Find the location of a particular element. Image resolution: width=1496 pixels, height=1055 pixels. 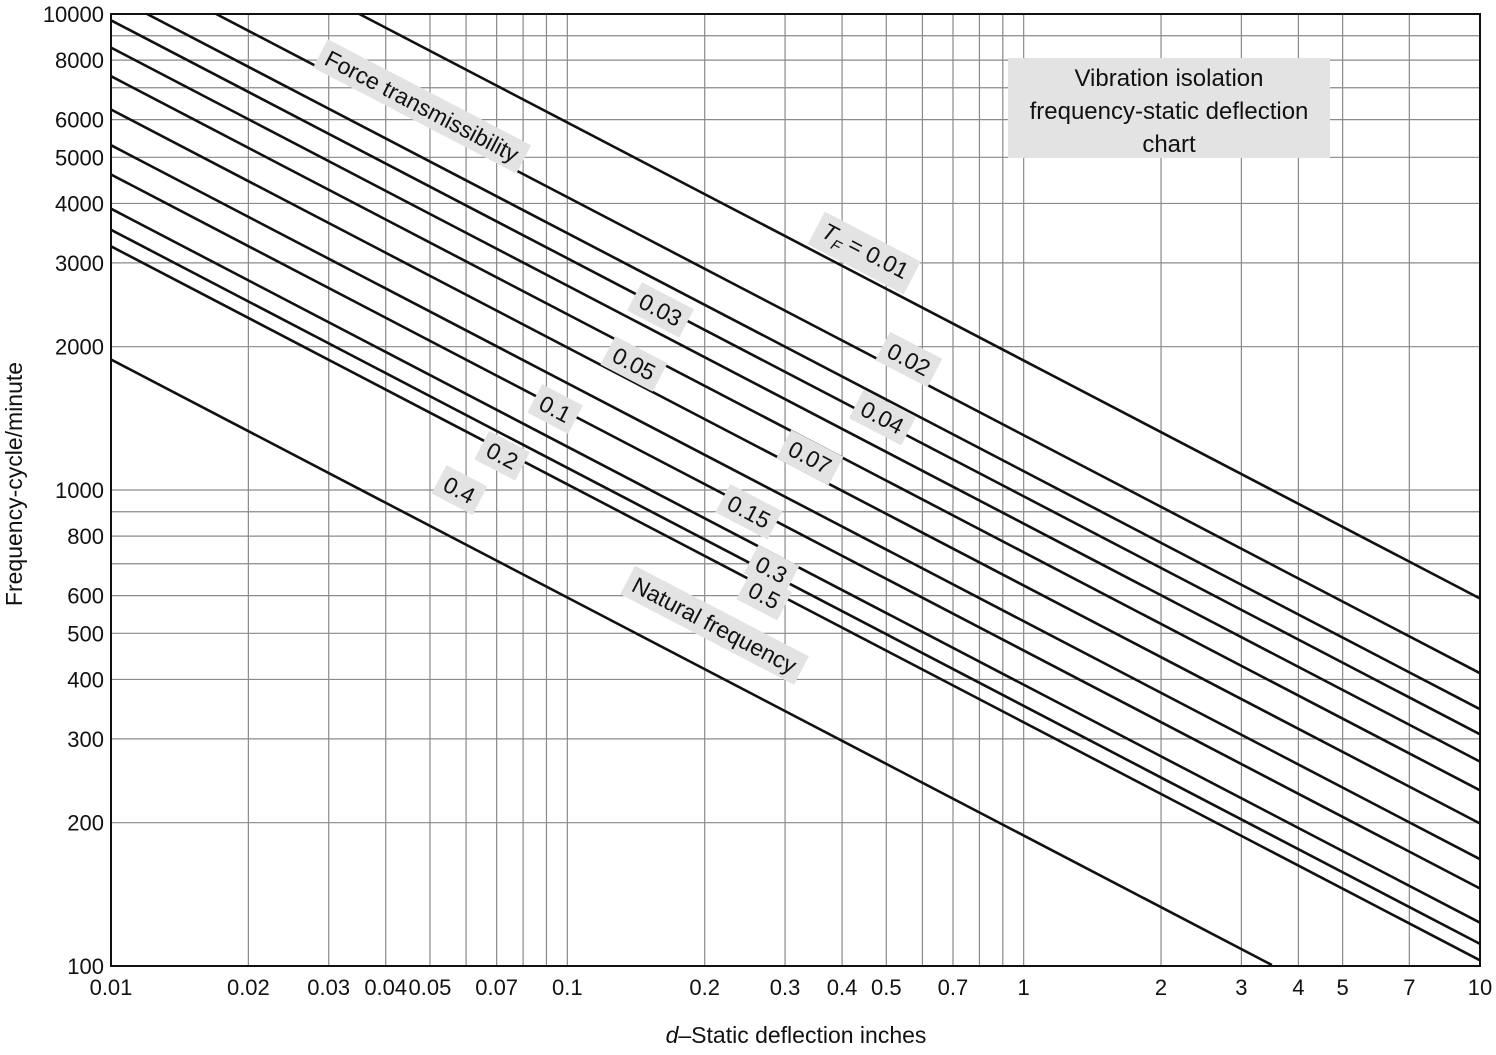

x-tick-label: 0.02 is located at coordinates (248, 987).